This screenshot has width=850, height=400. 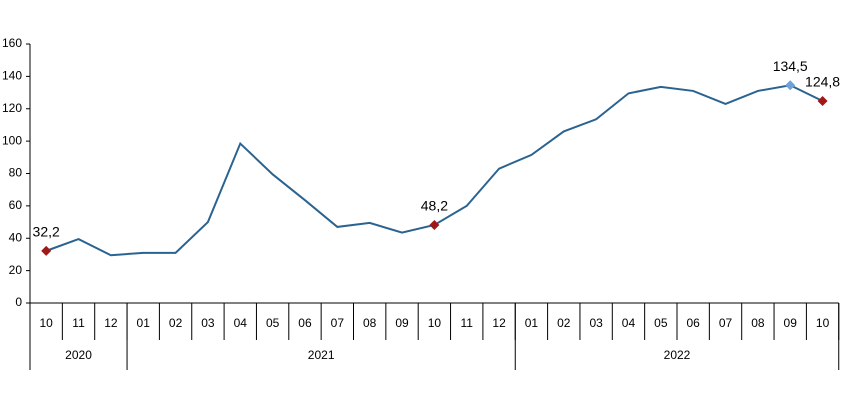 What do you see at coordinates (12, 108) in the screenshot?
I see `y-tick-label: 120` at bounding box center [12, 108].